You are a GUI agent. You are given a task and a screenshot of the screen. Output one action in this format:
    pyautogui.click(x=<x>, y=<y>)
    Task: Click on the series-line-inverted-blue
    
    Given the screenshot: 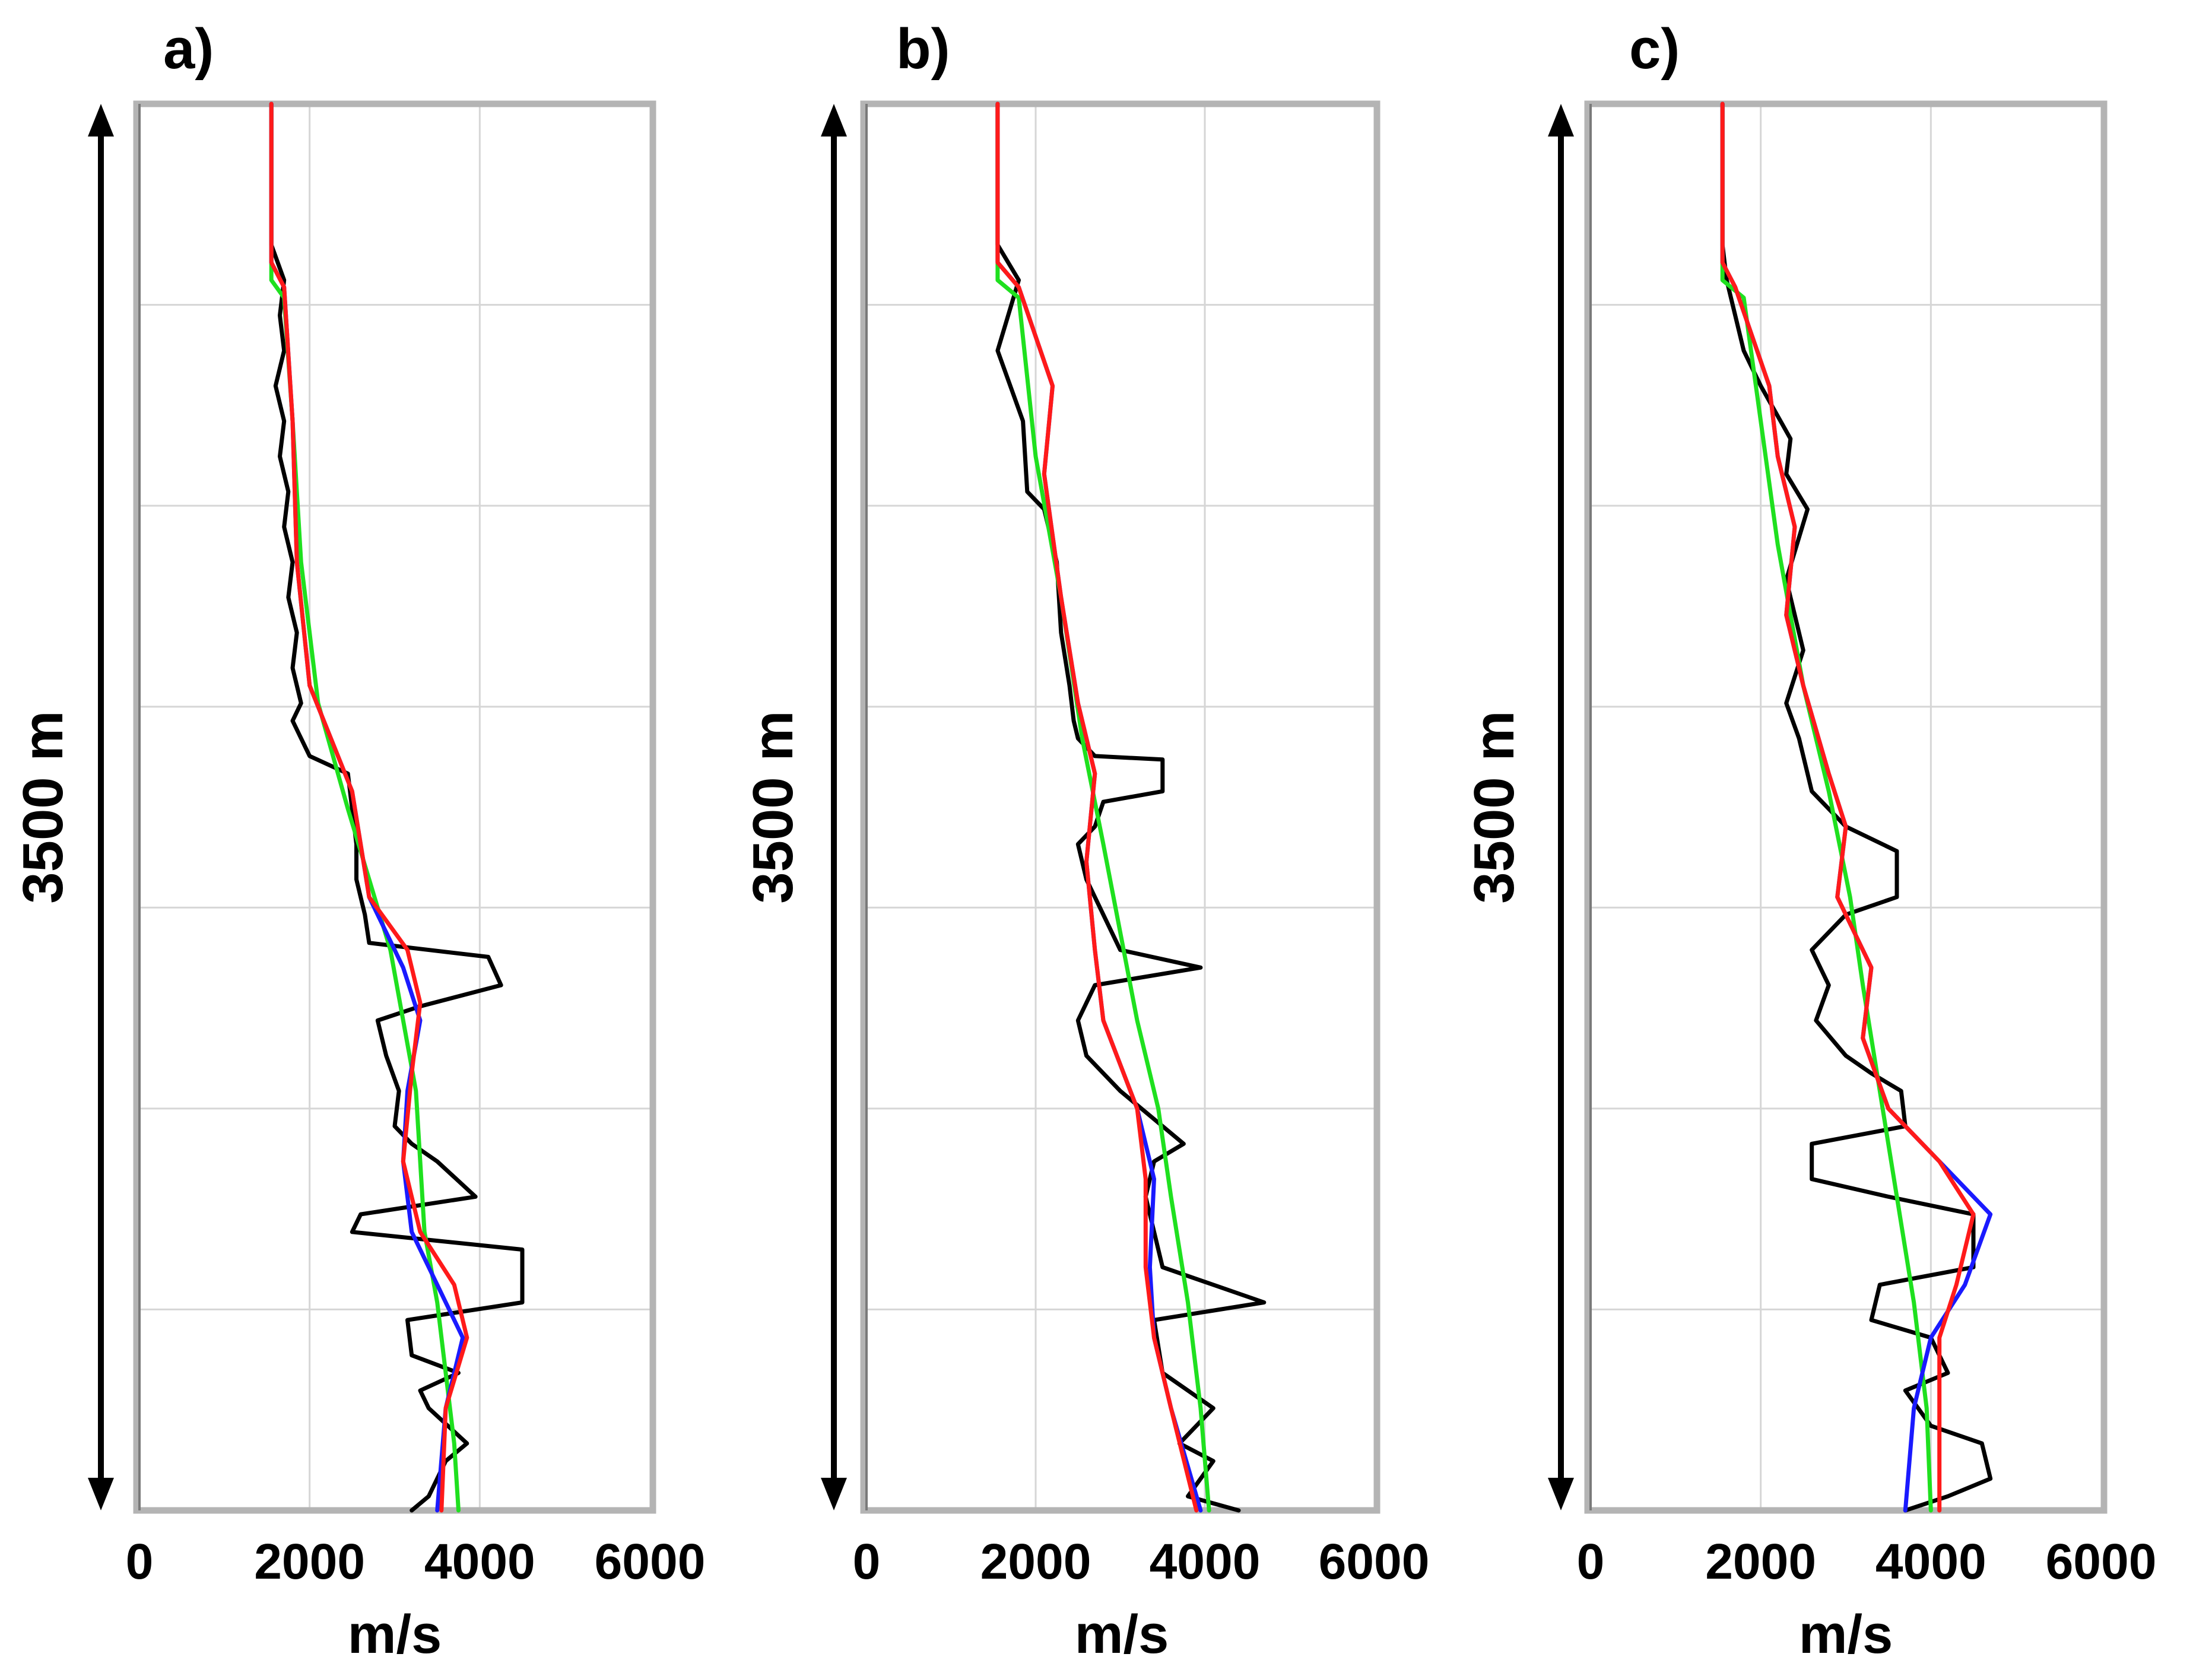 What is the action you would take?
    pyautogui.click(x=367, y=807)
    